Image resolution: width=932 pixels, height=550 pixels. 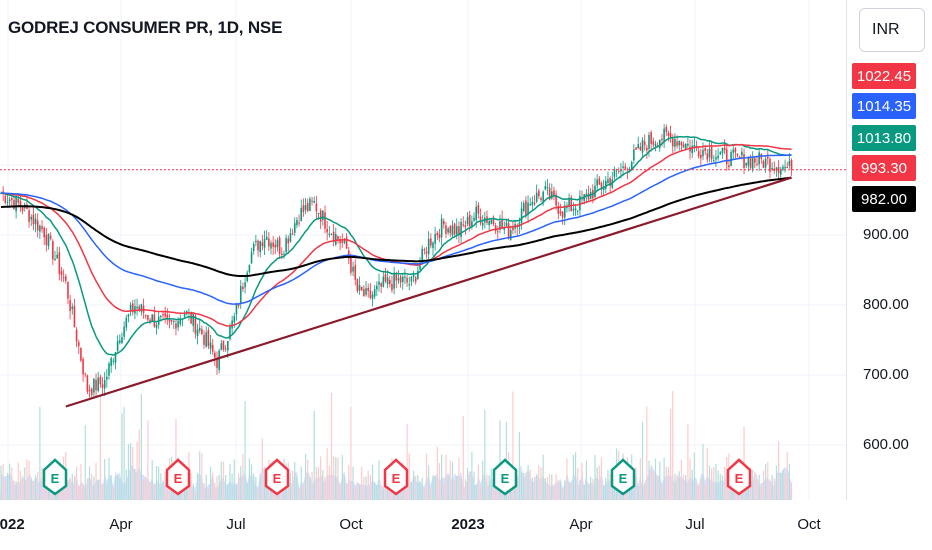 What do you see at coordinates (12, 524) in the screenshot?
I see `x-tick-label: 2022` at bounding box center [12, 524].